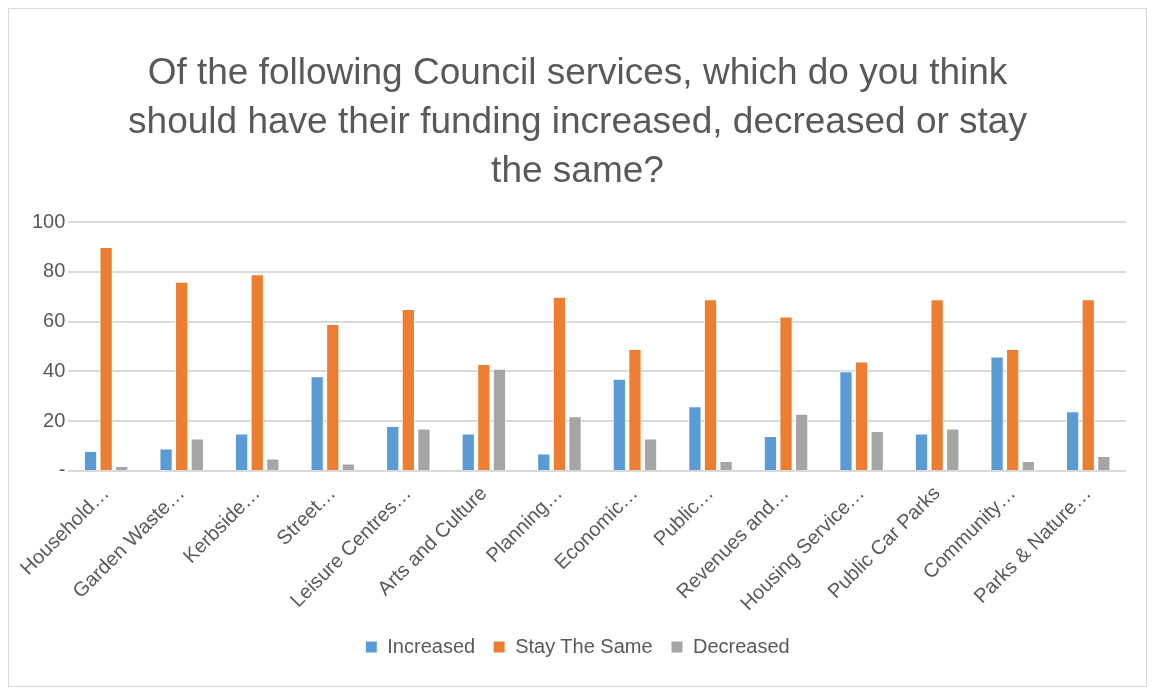  What do you see at coordinates (584, 645) in the screenshot?
I see `legend-label: Stay The Same` at bounding box center [584, 645].